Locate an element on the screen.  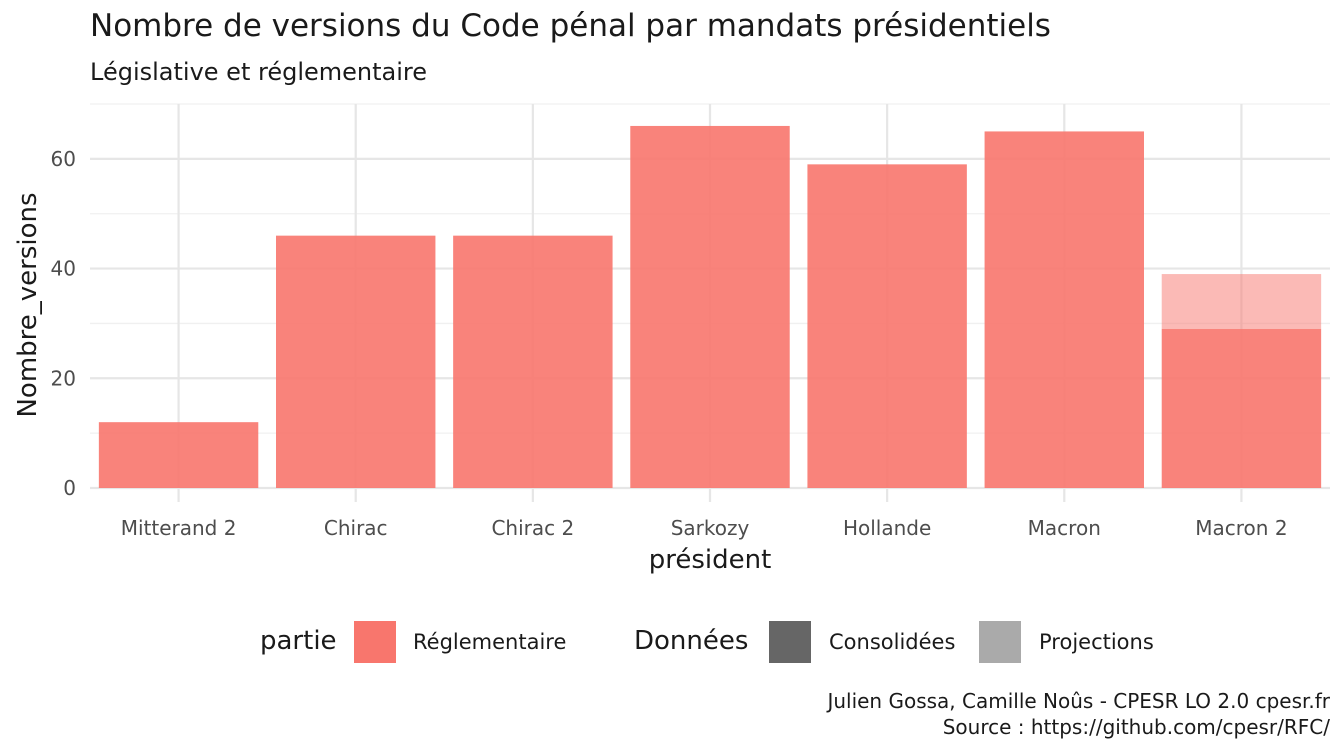
x-axis-label: président is located at coordinates (710, 560).